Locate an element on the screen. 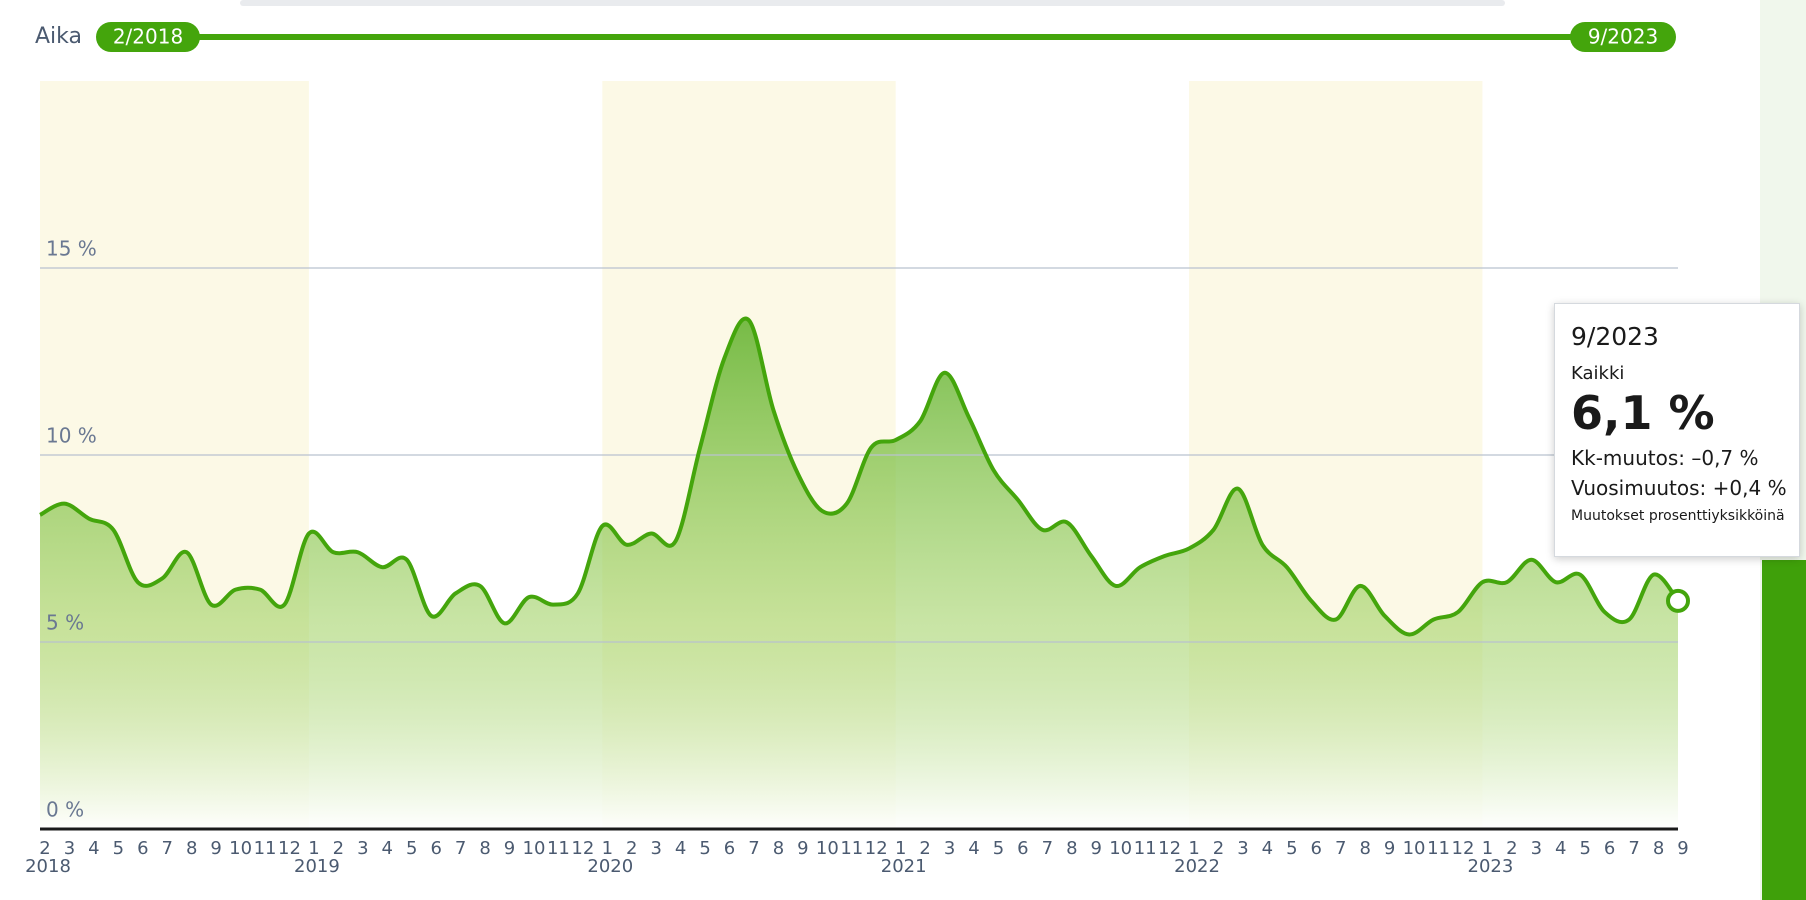 The width and height of the screenshot is (1806, 900). year-label: 2020 is located at coordinates (610, 866).